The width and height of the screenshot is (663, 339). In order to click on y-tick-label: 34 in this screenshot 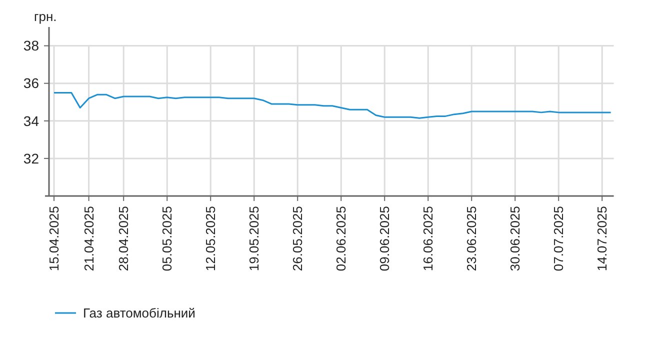, I will do `click(31, 120)`.